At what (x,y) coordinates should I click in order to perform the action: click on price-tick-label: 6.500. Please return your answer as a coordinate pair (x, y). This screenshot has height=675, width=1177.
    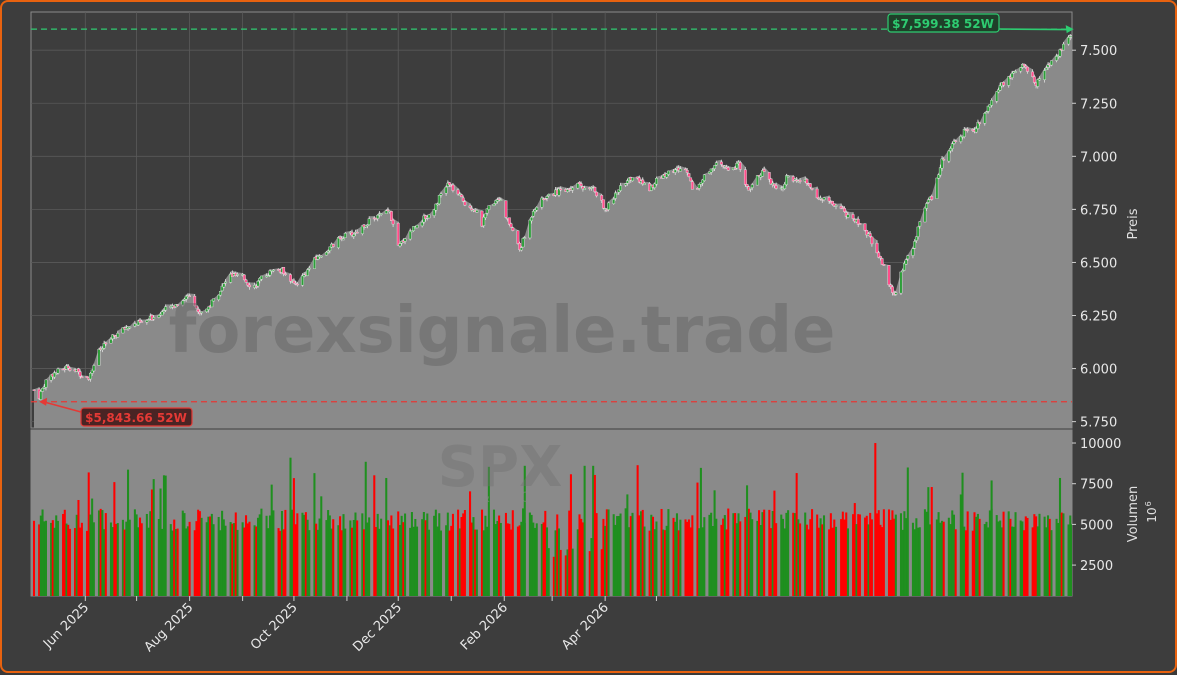
    Looking at the image, I should click on (1098, 263).